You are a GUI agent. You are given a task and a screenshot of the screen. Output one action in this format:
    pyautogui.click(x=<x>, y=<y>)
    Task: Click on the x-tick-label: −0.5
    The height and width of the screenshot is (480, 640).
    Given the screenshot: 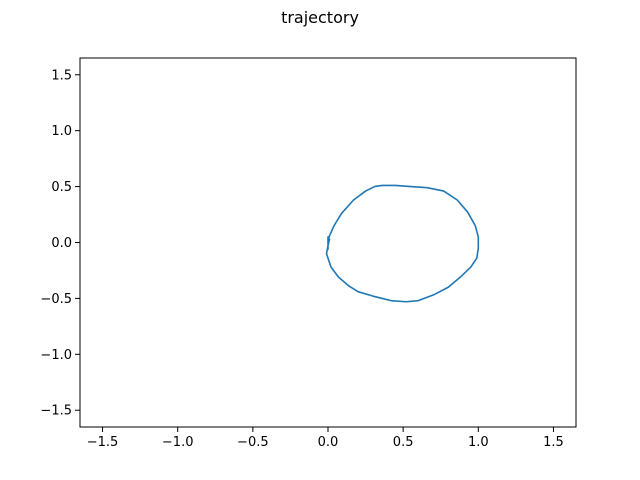 What is the action you would take?
    pyautogui.click(x=253, y=442)
    